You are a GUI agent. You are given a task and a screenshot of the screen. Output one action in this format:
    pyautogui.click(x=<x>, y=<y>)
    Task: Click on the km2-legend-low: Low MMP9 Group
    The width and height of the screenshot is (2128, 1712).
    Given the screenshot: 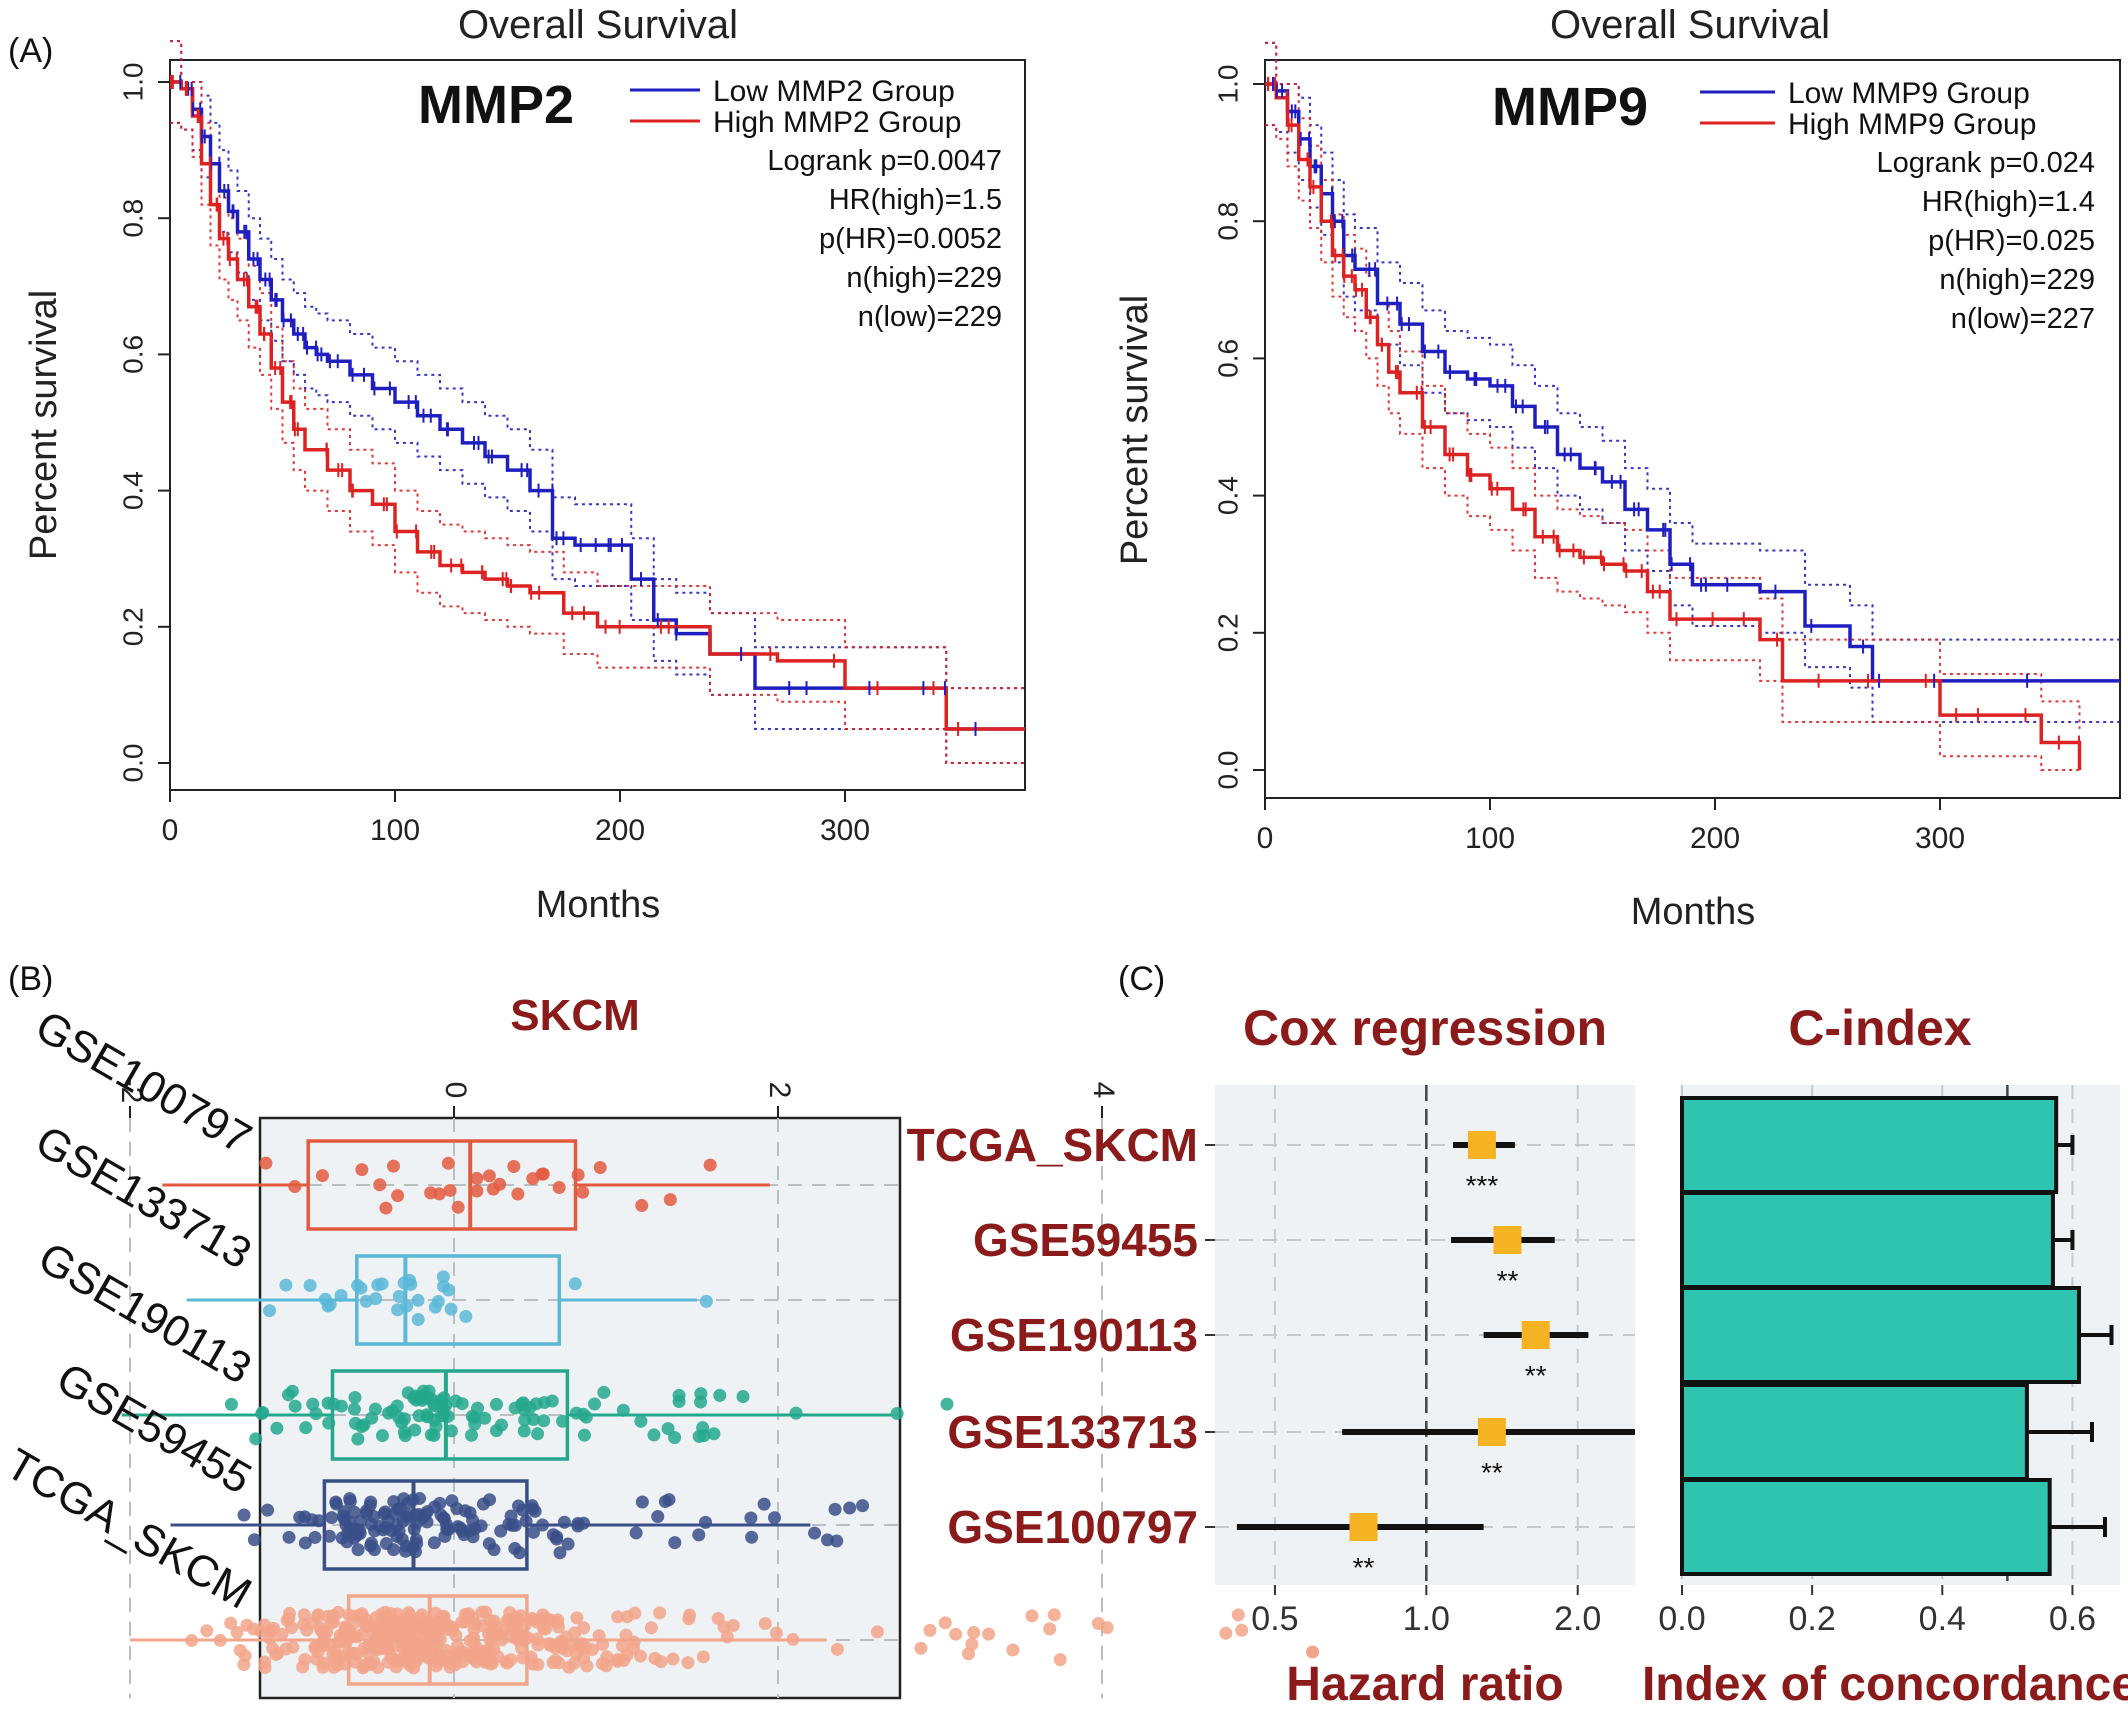 What is the action you would take?
    pyautogui.click(x=1909, y=93)
    